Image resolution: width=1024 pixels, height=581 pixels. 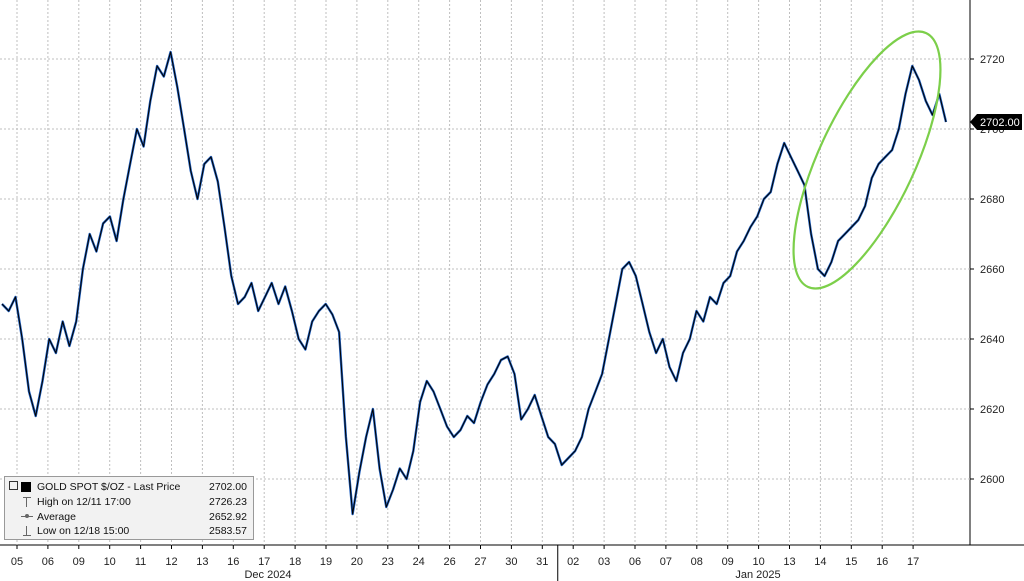 What do you see at coordinates (17, 562) in the screenshot?
I see `x-tick-label: 05` at bounding box center [17, 562].